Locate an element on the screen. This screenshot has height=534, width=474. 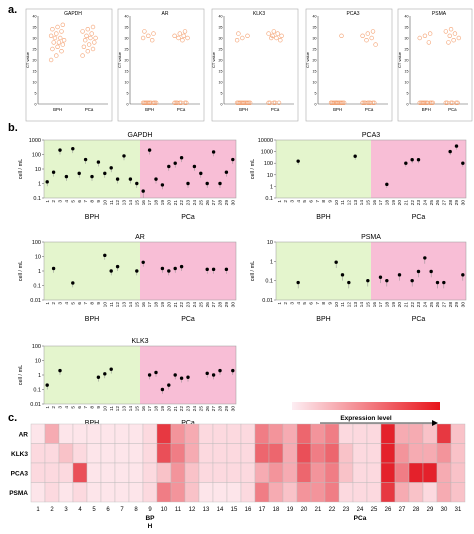
column-label: 23 is located at coordinates (346, 510).